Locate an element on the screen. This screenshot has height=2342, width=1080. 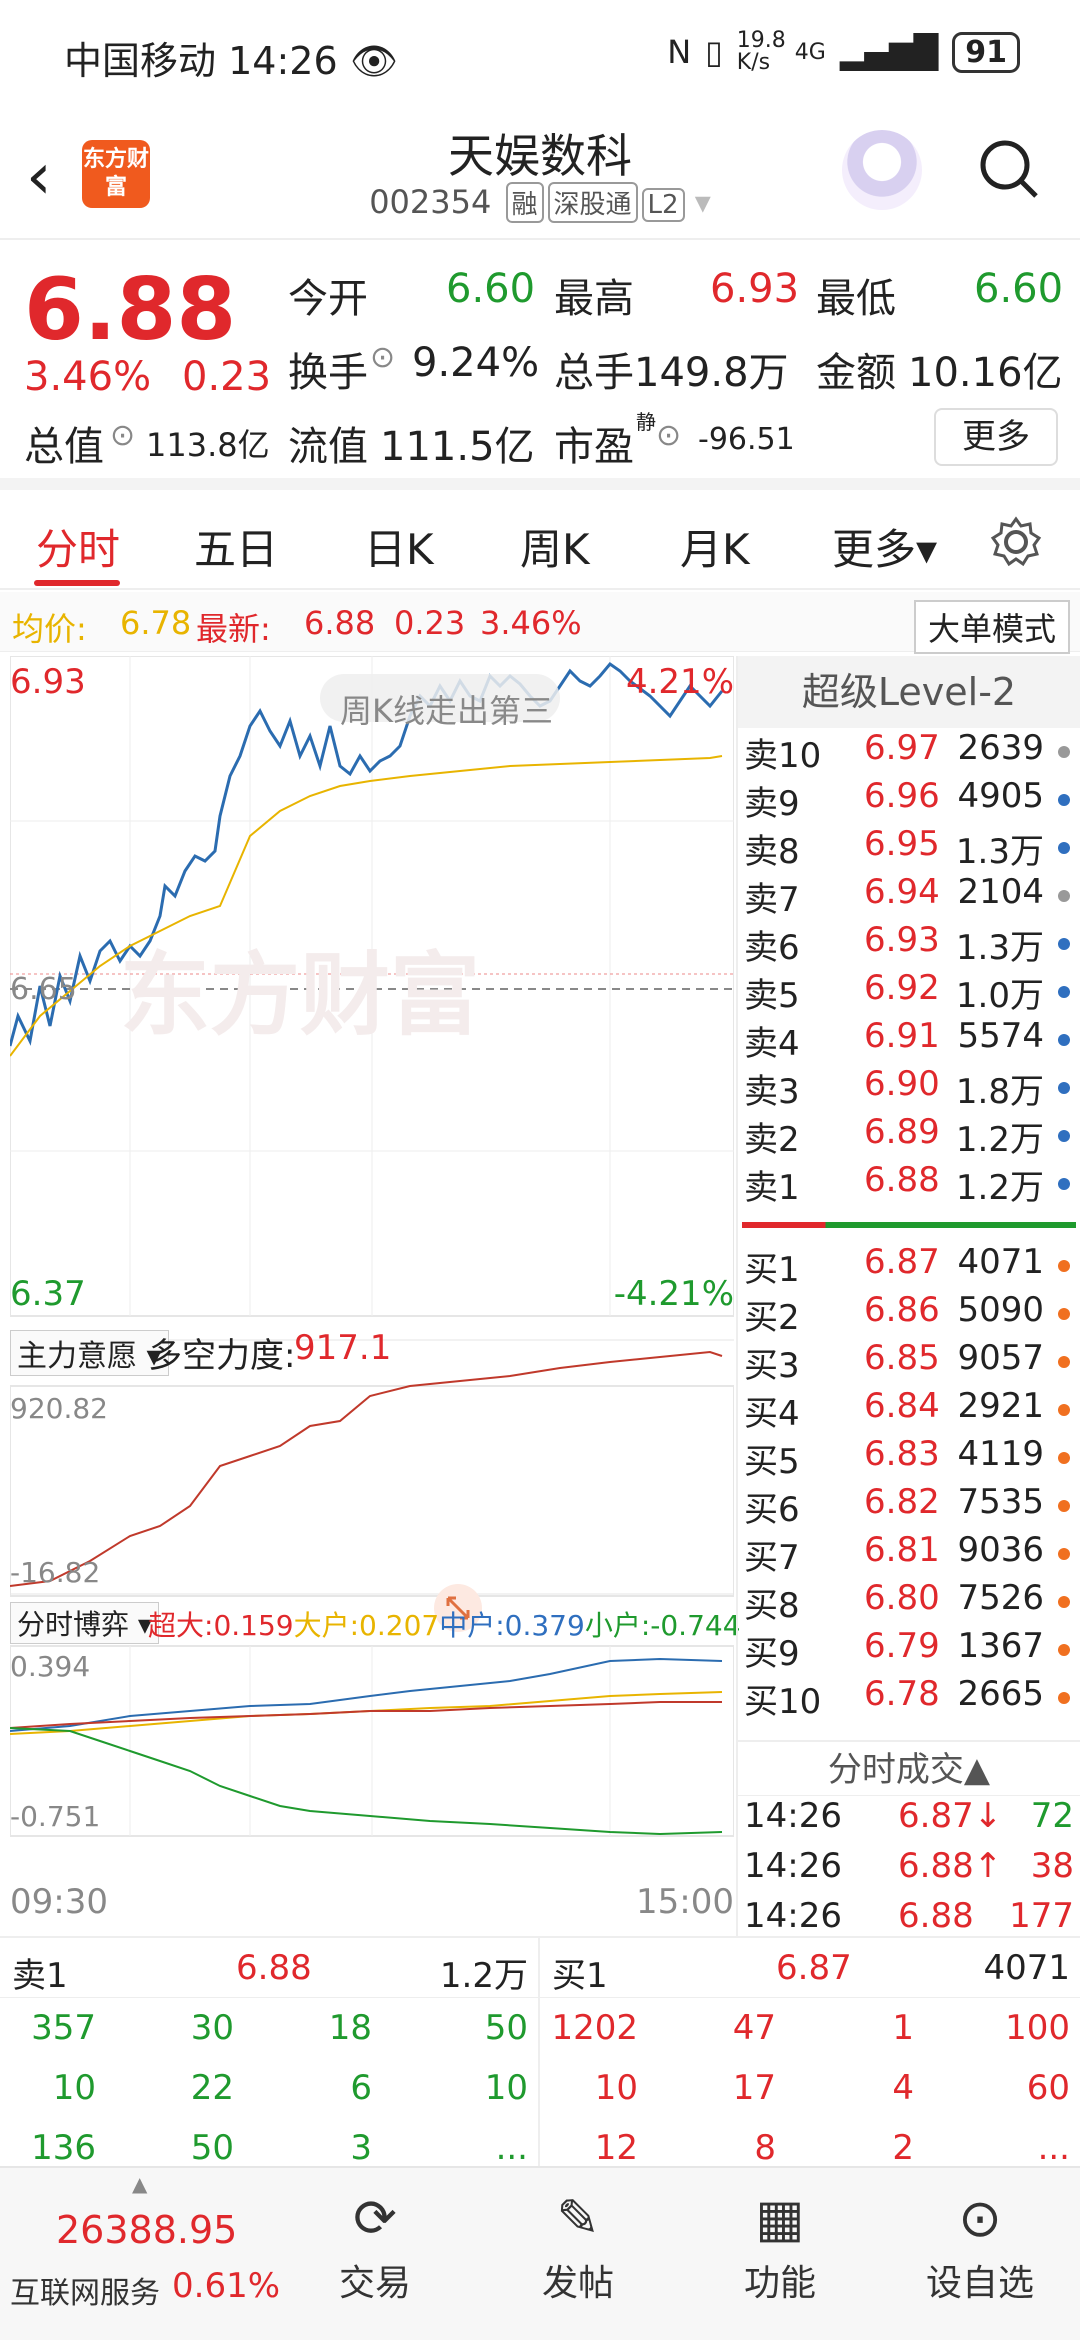
search-icon is located at coordinates (1009, 169).